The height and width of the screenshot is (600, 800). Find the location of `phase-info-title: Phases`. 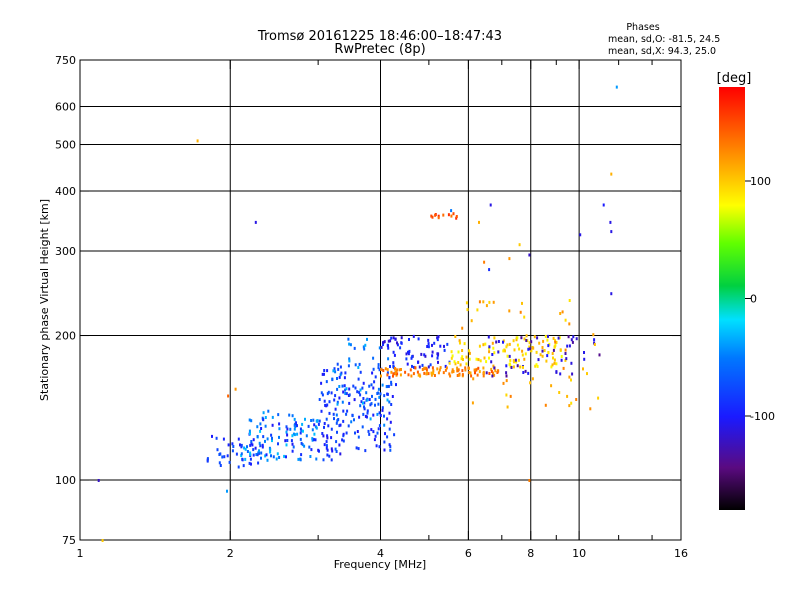

phase-info-title: Phases is located at coordinates (642, 27).